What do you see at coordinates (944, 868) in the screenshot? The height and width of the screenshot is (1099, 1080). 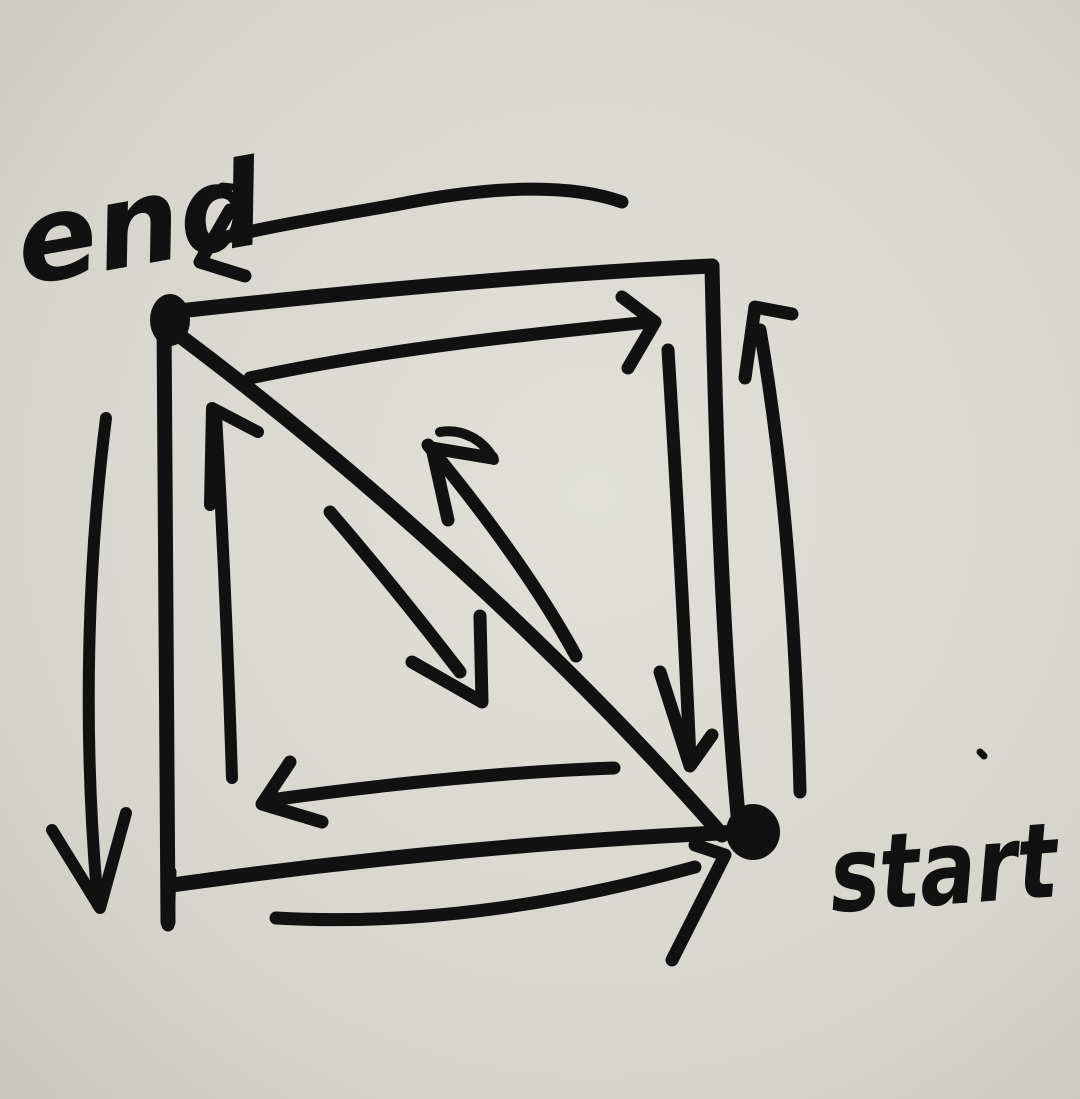 I see `start-label: start` at bounding box center [944, 868].